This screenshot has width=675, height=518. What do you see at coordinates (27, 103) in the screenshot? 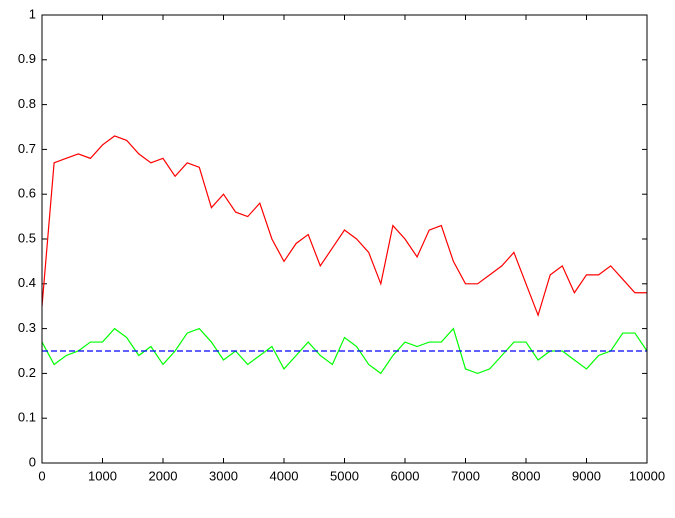
I see `y-tick-label: 0.8` at bounding box center [27, 103].